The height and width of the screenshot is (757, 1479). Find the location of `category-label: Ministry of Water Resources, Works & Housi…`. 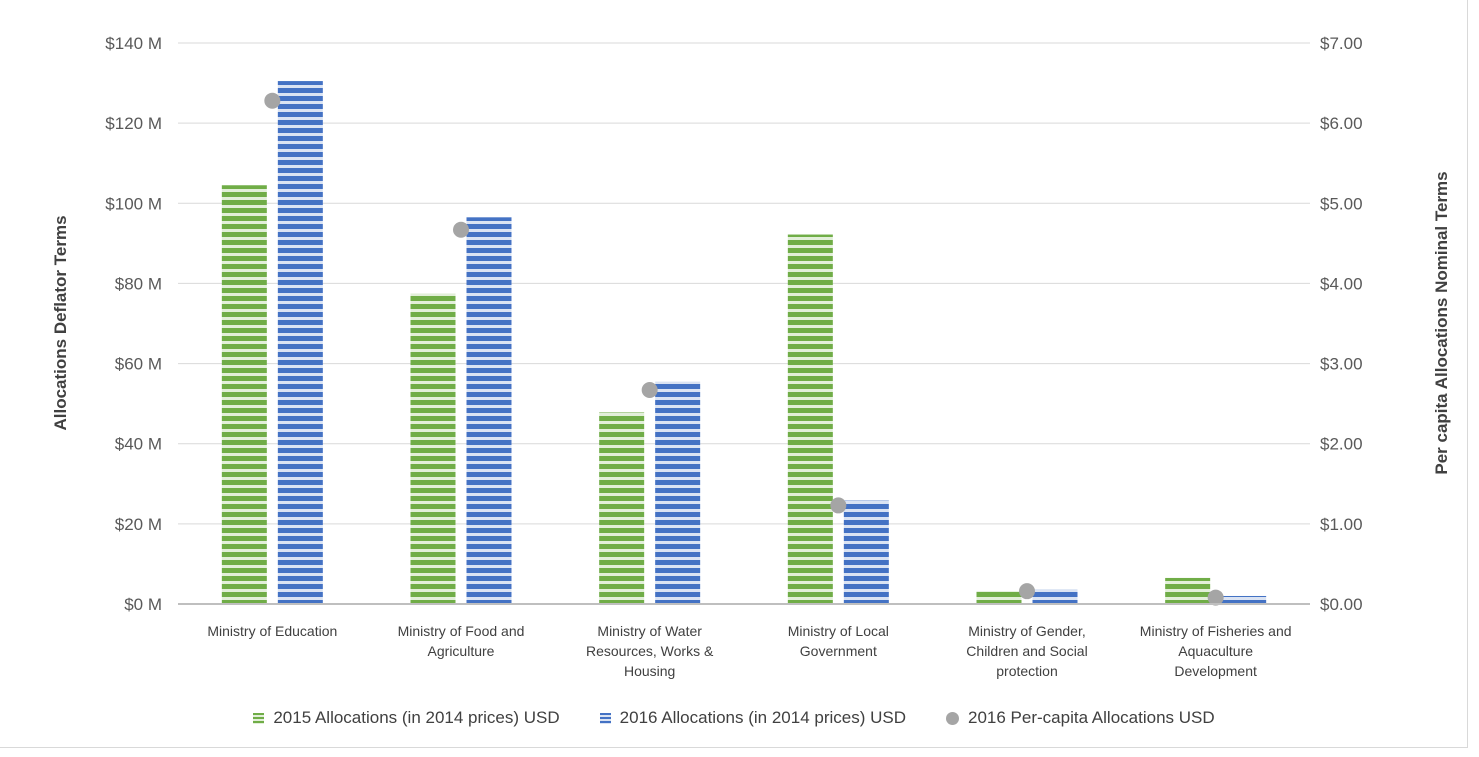

category-label: Ministry of Water Resources, Works & Housi… is located at coordinates (650, 651).